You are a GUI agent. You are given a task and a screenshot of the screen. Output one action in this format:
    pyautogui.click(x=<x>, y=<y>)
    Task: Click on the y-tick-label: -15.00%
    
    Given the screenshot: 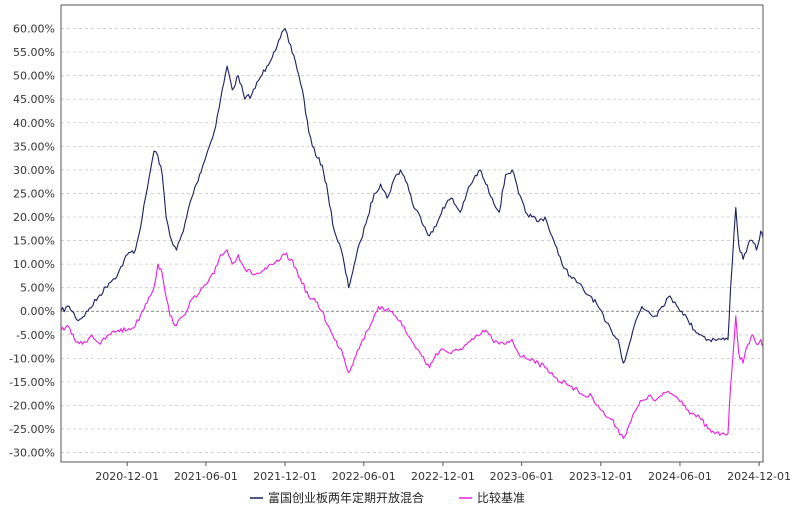 What is the action you would take?
    pyautogui.click(x=32, y=382)
    